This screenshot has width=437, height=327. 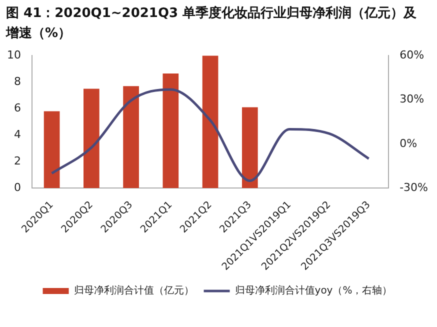 I want to click on y2-tick-label: 0%, so click(x=409, y=143).